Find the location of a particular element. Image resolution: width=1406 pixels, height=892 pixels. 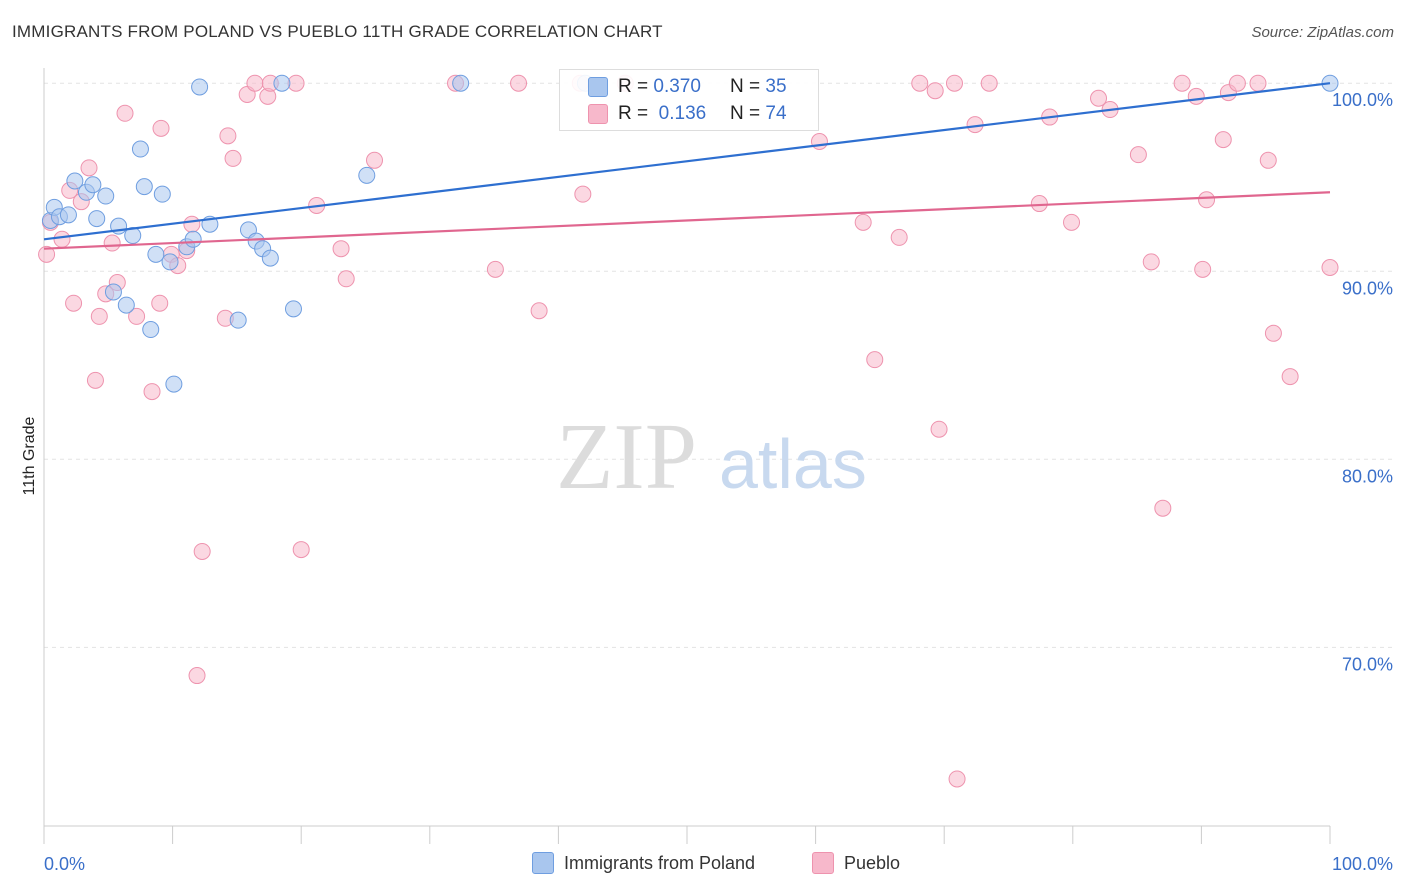

legend-item-pueblo: Pueblo is located at coordinates (856, 863).